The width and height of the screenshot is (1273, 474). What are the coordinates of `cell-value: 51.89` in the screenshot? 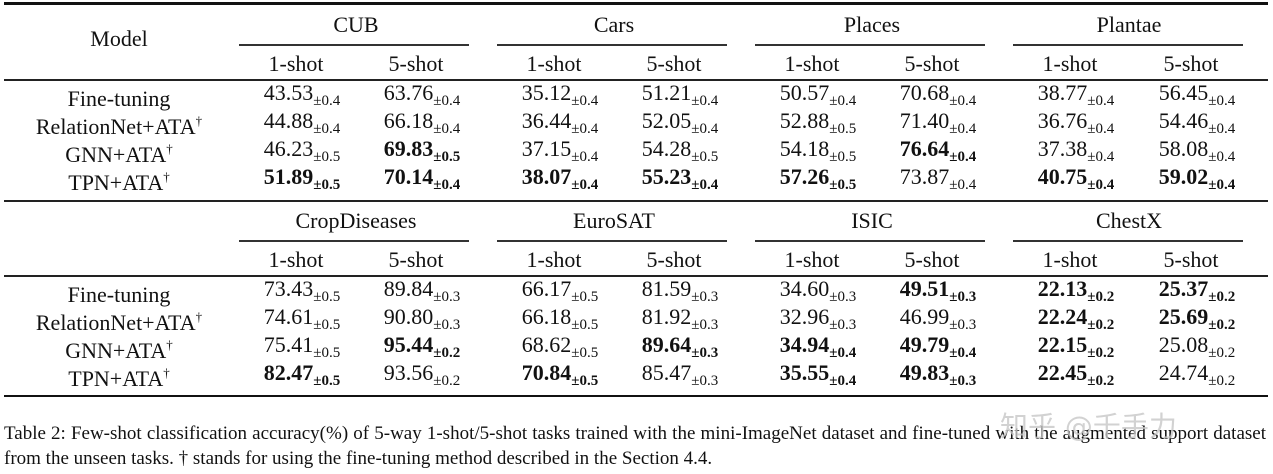 It's located at (288, 176).